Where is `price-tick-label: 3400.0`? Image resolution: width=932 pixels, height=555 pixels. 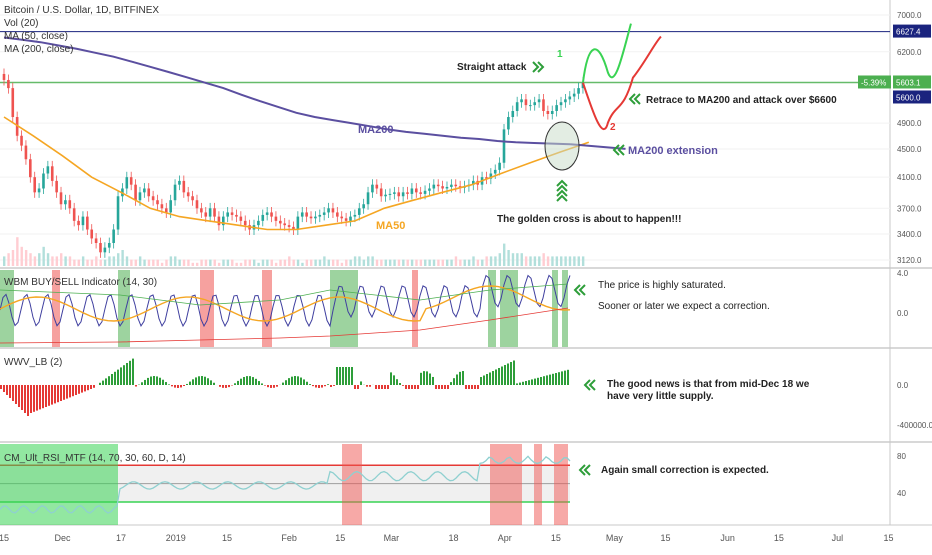 price-tick-label: 3400.0 is located at coordinates (909, 234).